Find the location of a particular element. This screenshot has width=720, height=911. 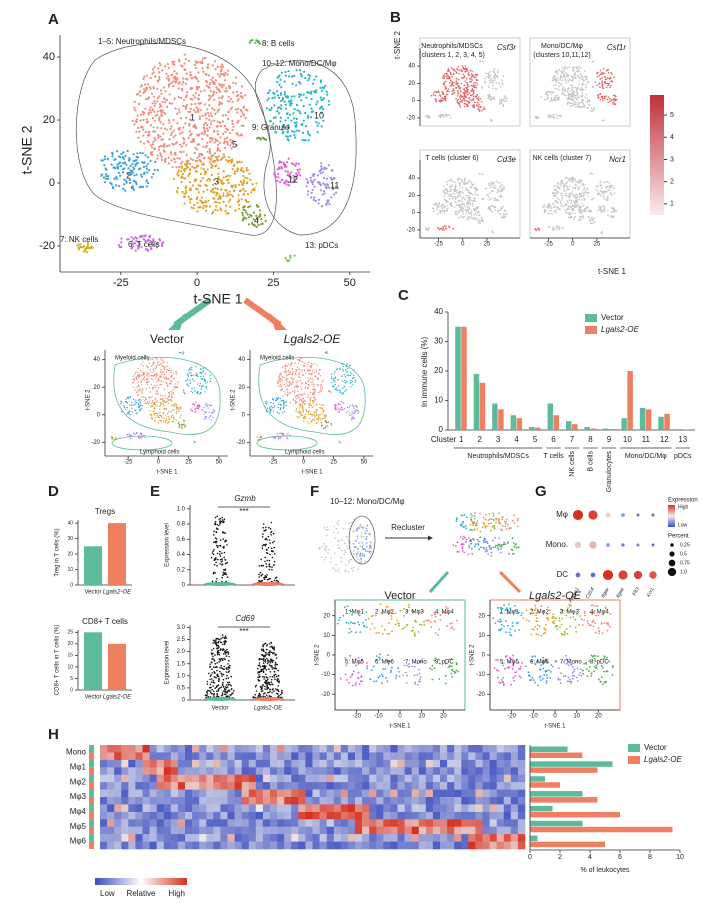

cluster-label: 3 is located at coordinates (216, 181).